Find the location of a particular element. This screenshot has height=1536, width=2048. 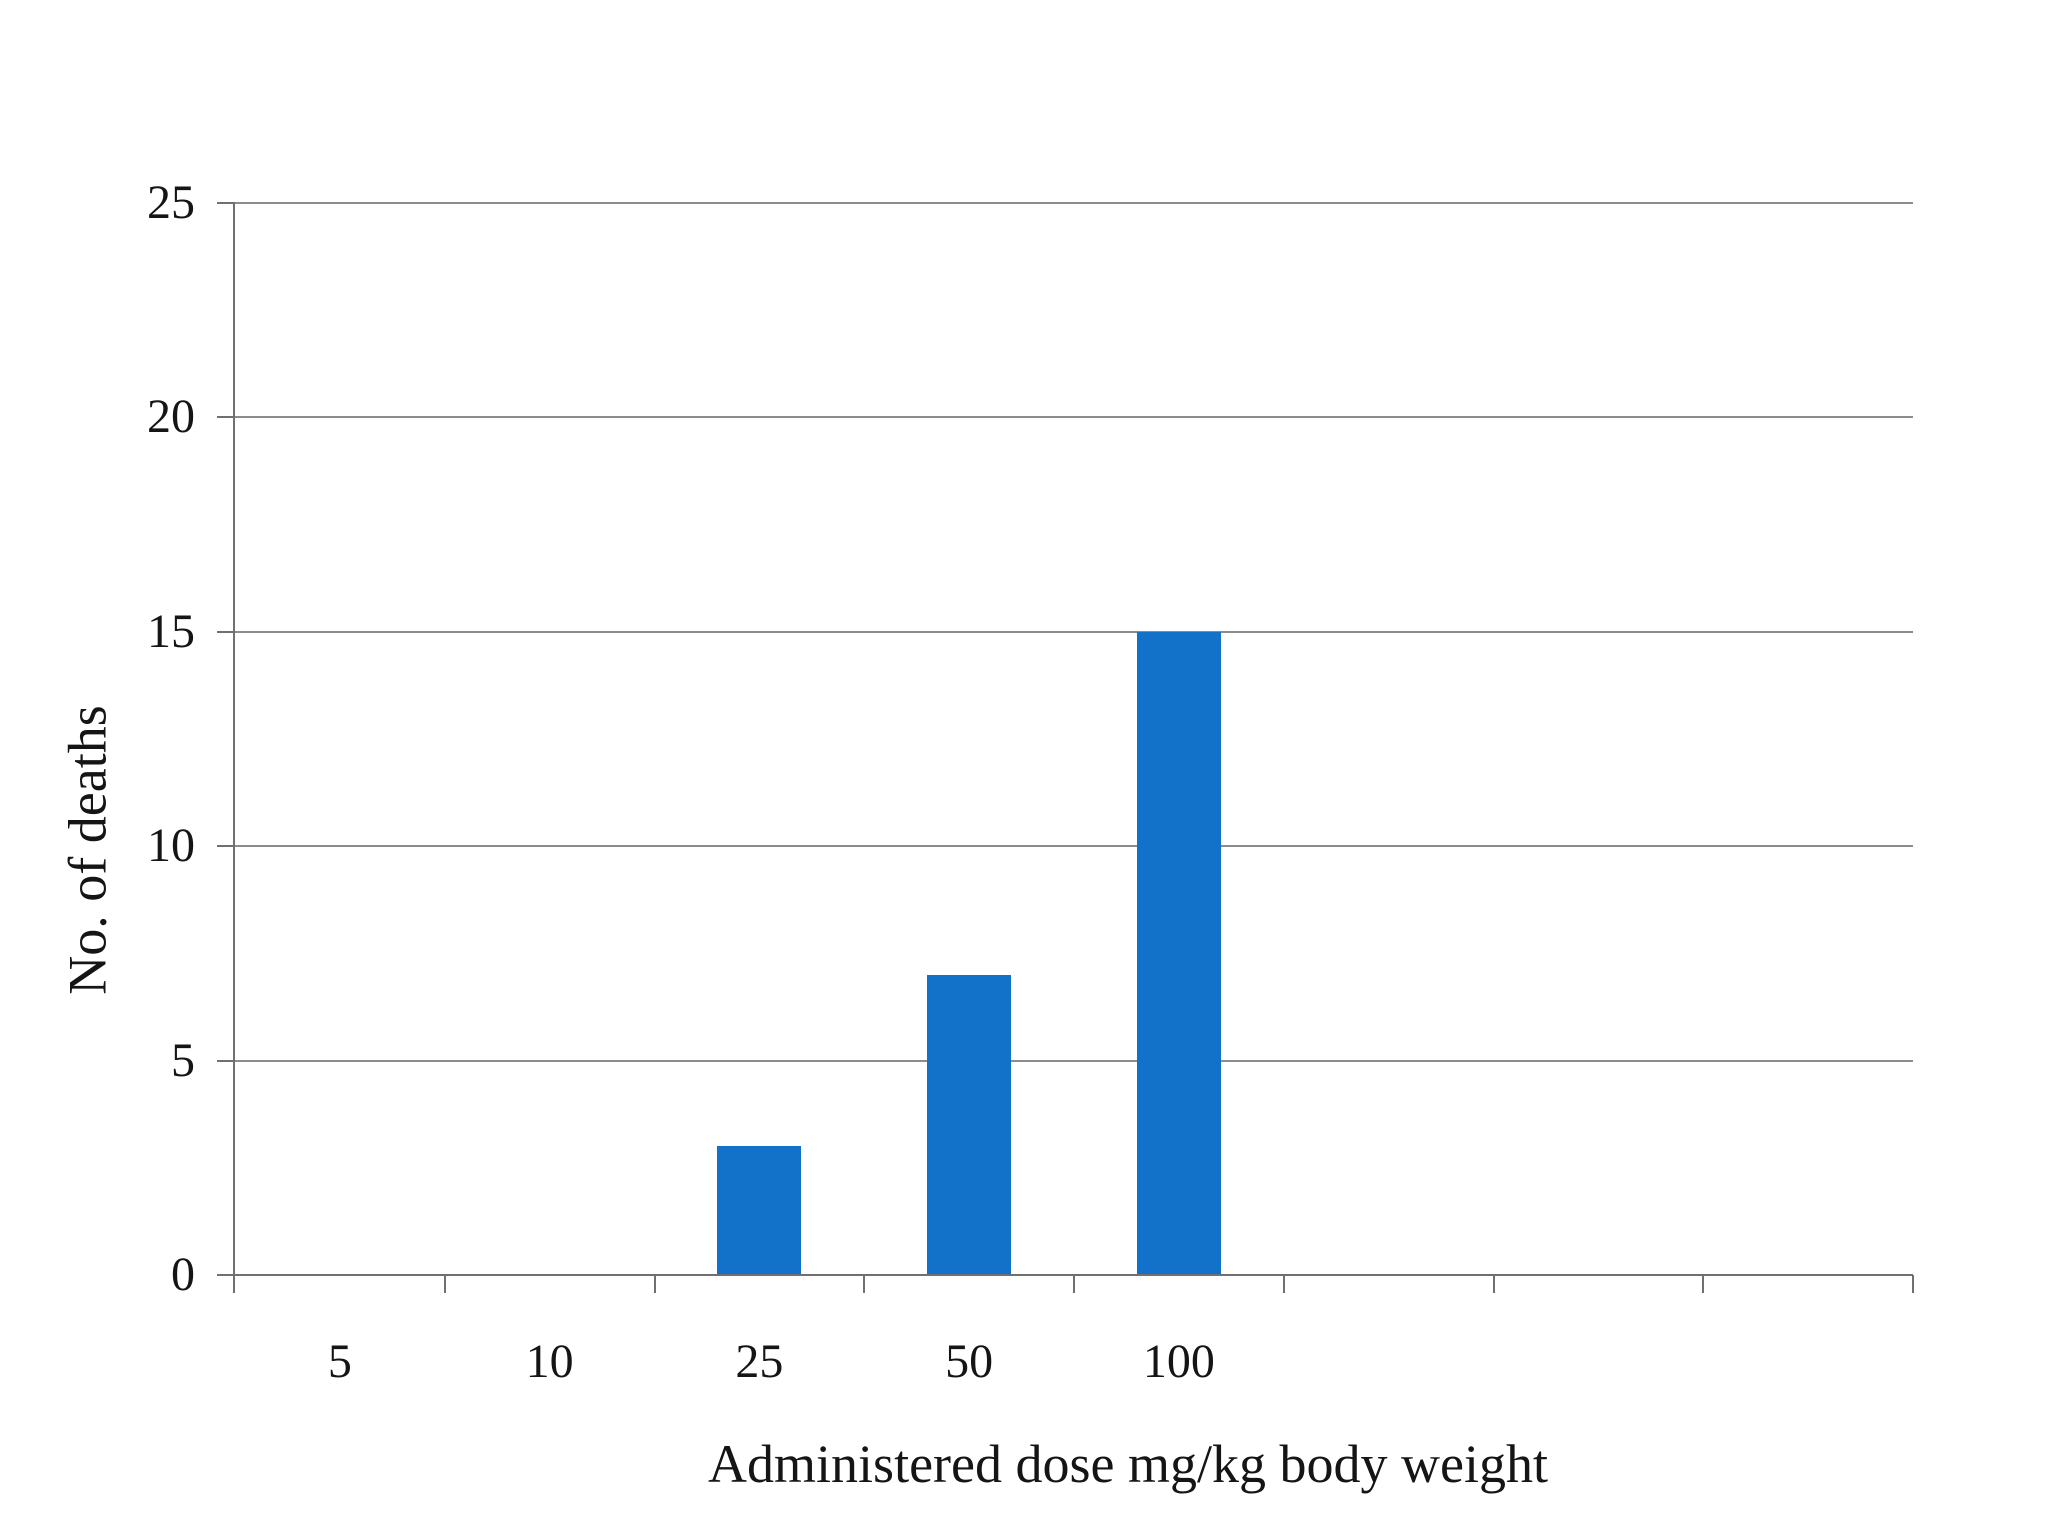

y-tick-label: 0 is located at coordinates (183, 1274).